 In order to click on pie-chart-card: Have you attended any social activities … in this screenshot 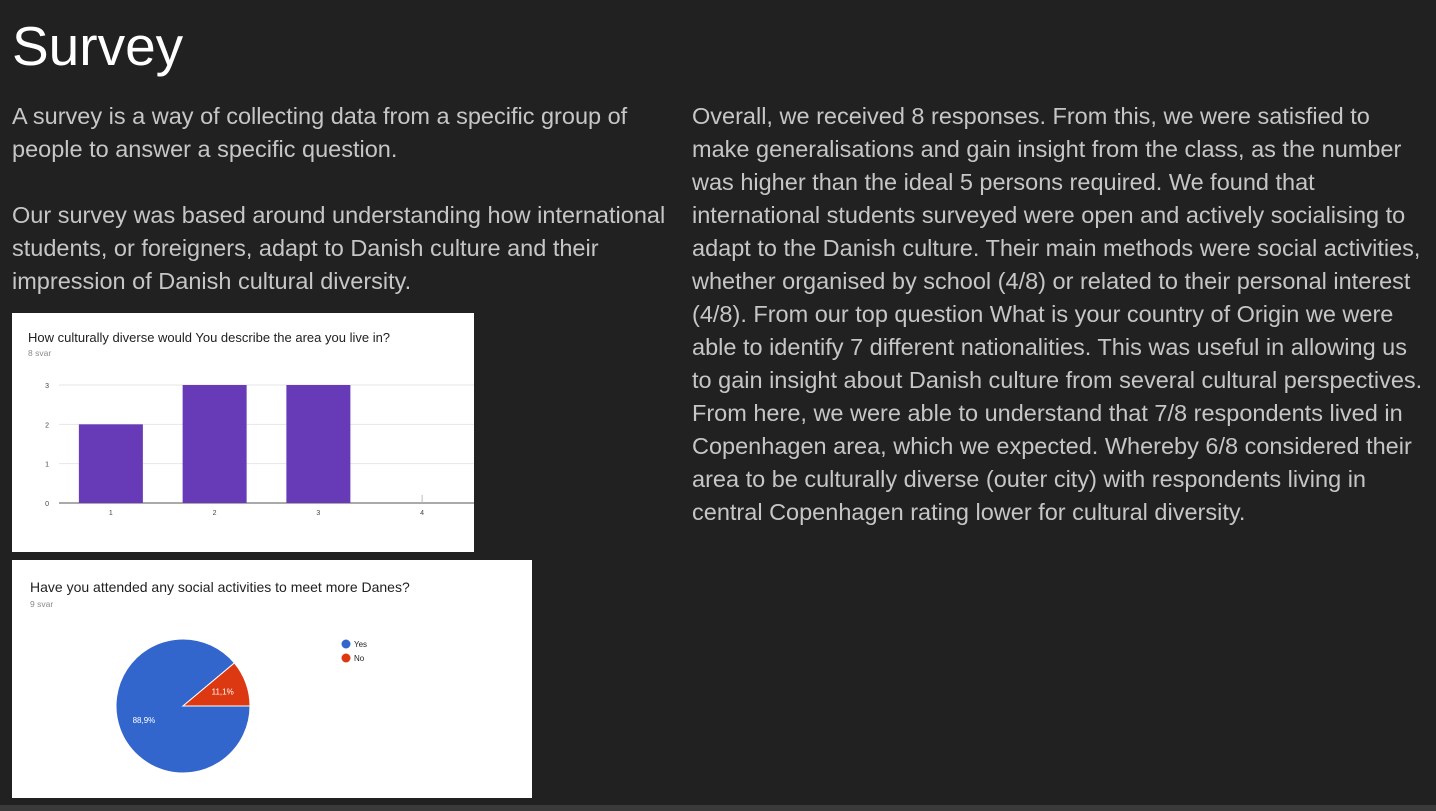, I will do `click(272, 679)`.